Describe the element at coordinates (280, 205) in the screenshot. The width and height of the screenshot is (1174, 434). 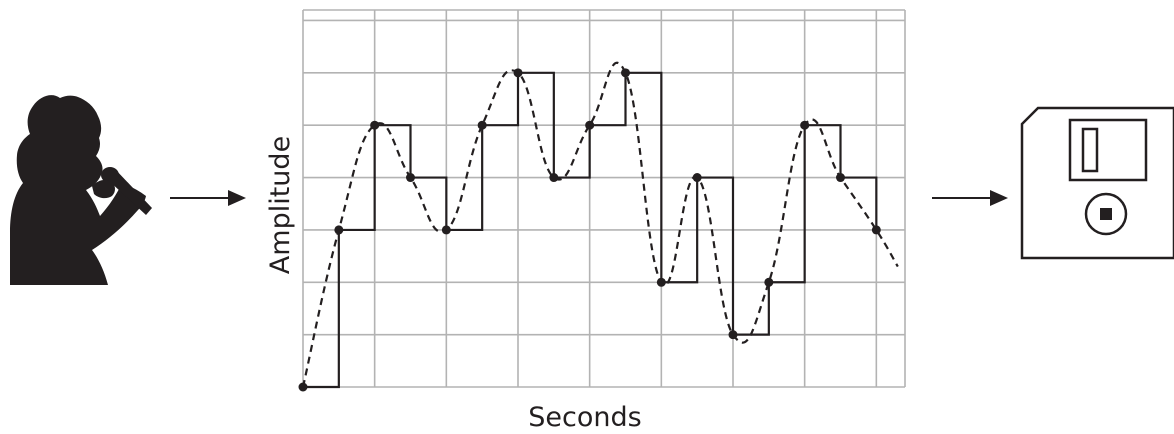
I see `y-axis-label: Amplitude` at that location.